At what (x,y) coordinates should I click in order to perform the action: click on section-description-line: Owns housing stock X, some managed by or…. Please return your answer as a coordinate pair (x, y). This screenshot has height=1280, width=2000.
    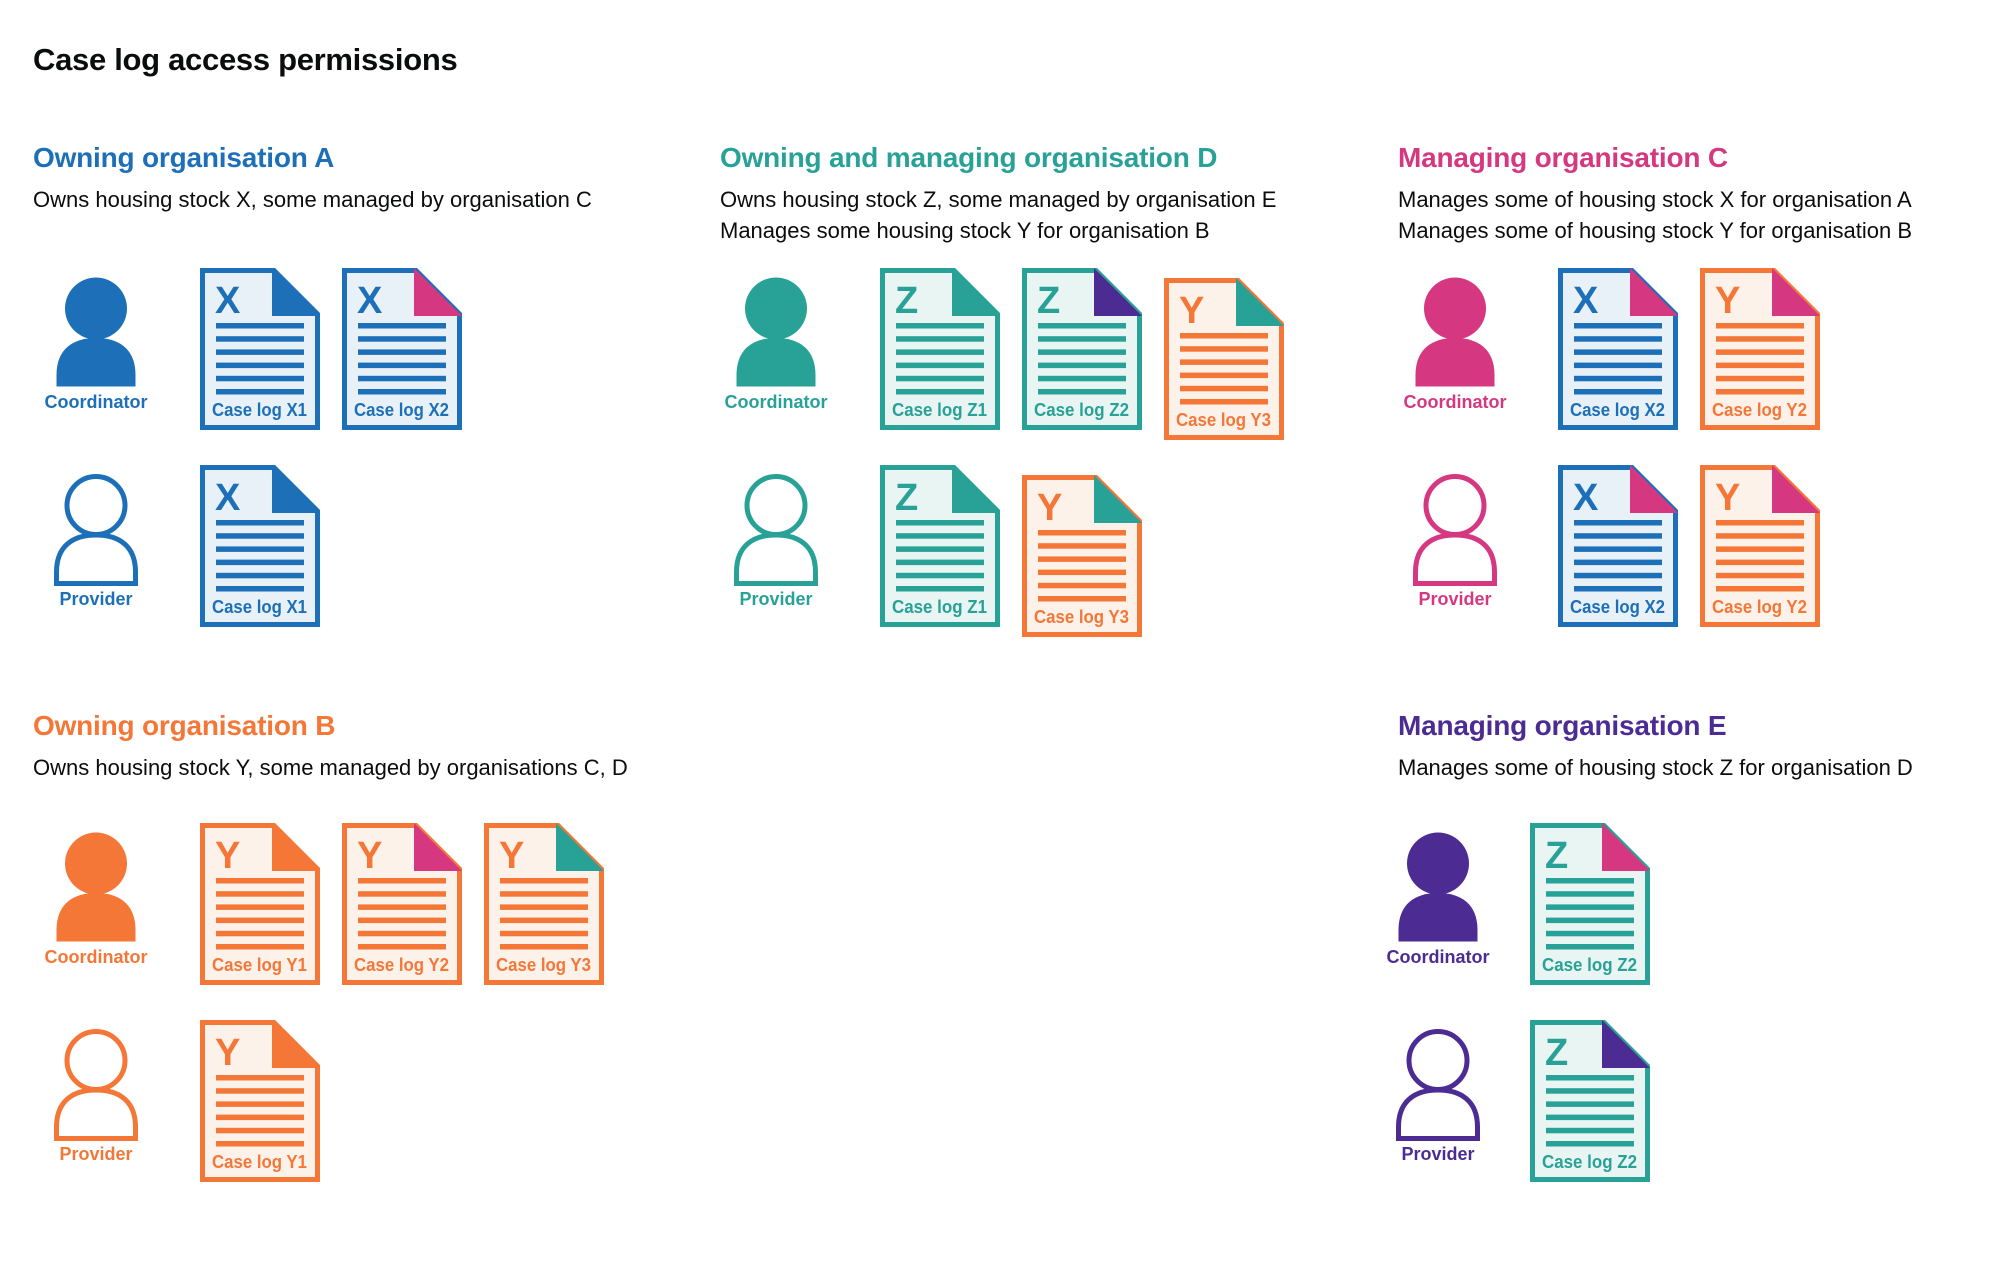
    Looking at the image, I should click on (312, 199).